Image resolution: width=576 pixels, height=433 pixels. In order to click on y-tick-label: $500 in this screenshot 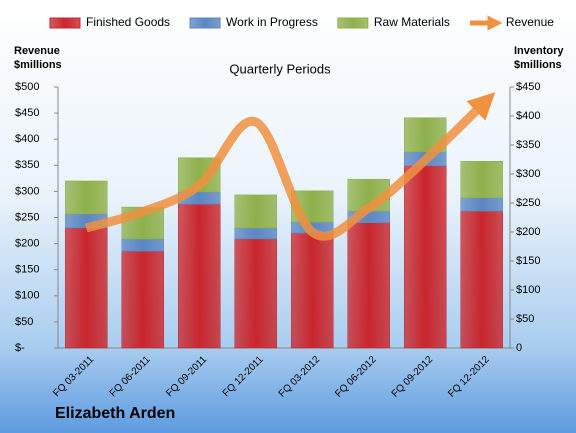, I will do `click(27, 87)`.